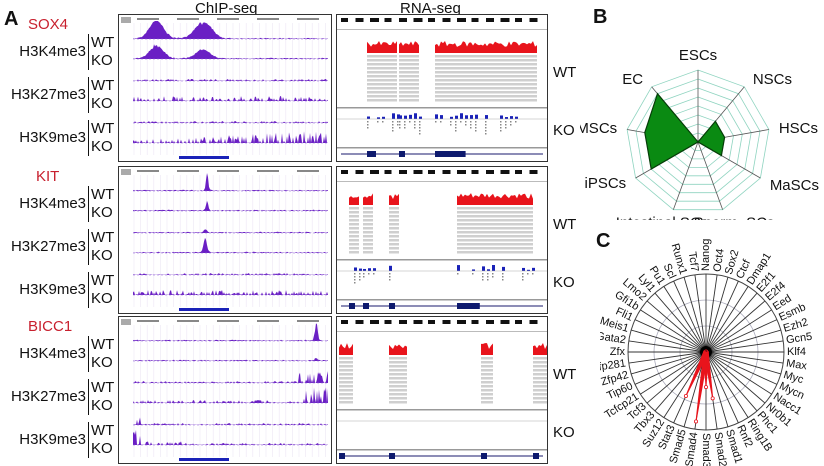  I want to click on chip-seq-browser-bicc1, so click(225, 390).